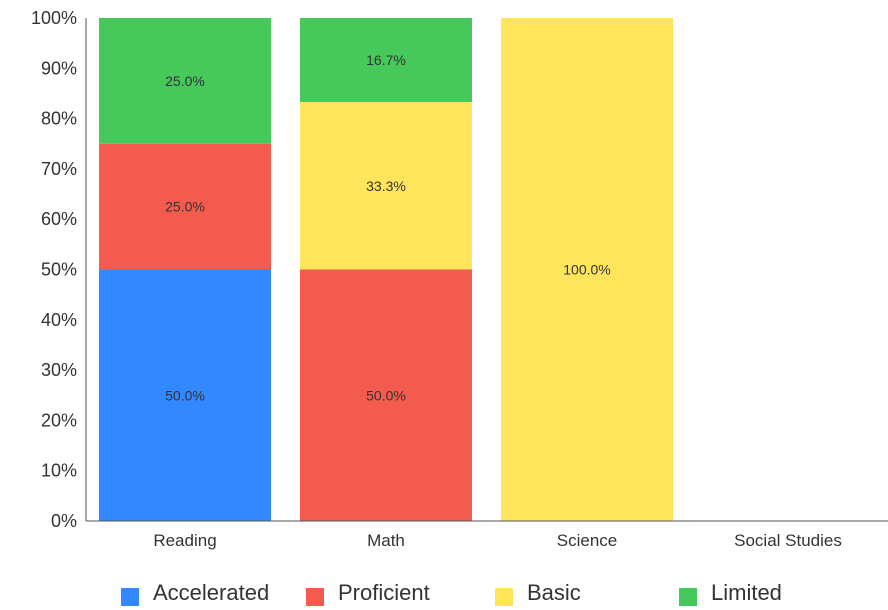  Describe the element at coordinates (211, 592) in the screenshot. I see `legend-label: Accelerated` at that location.